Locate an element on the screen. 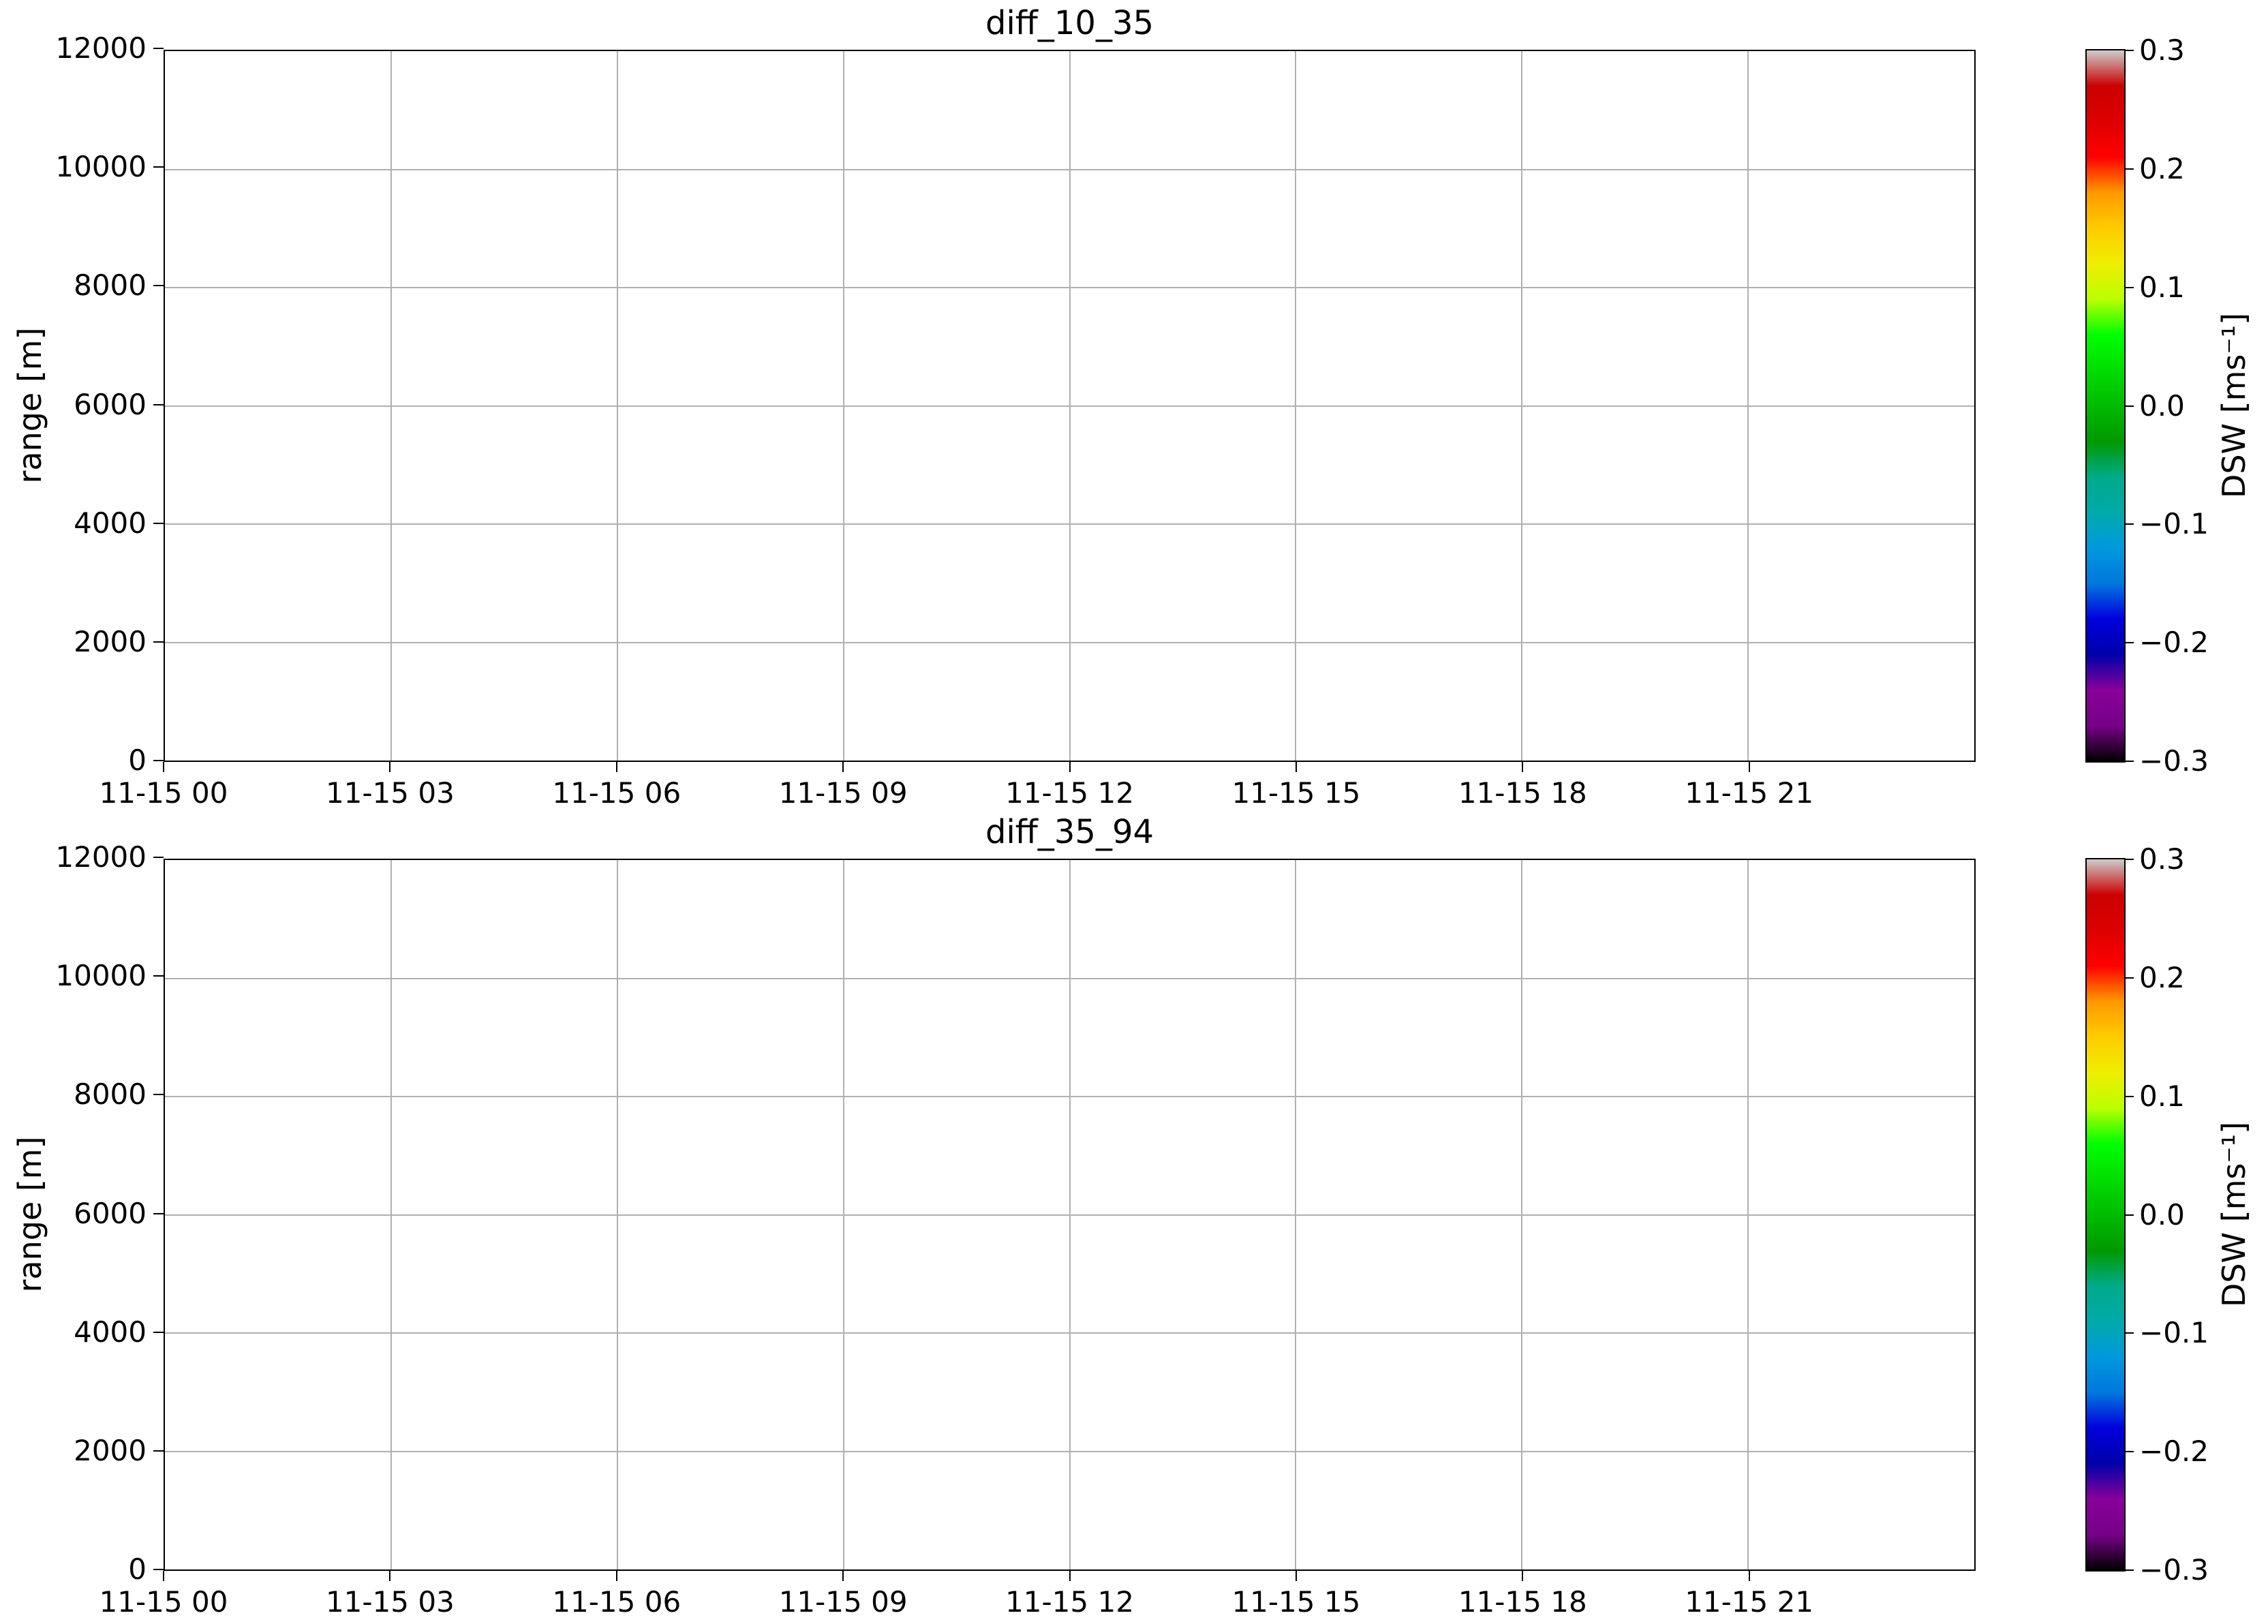 This screenshot has height=1624, width=2268. x-tick-label: 11-15 18 is located at coordinates (1522, 1602).